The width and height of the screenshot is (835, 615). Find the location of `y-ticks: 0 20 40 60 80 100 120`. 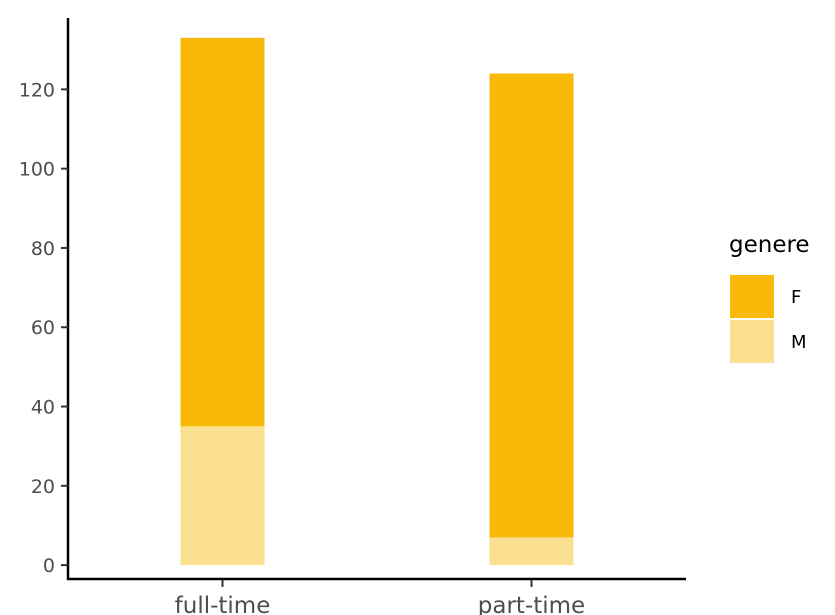

y-ticks: 0 20 40 60 80 100 120 is located at coordinates (43, 328).